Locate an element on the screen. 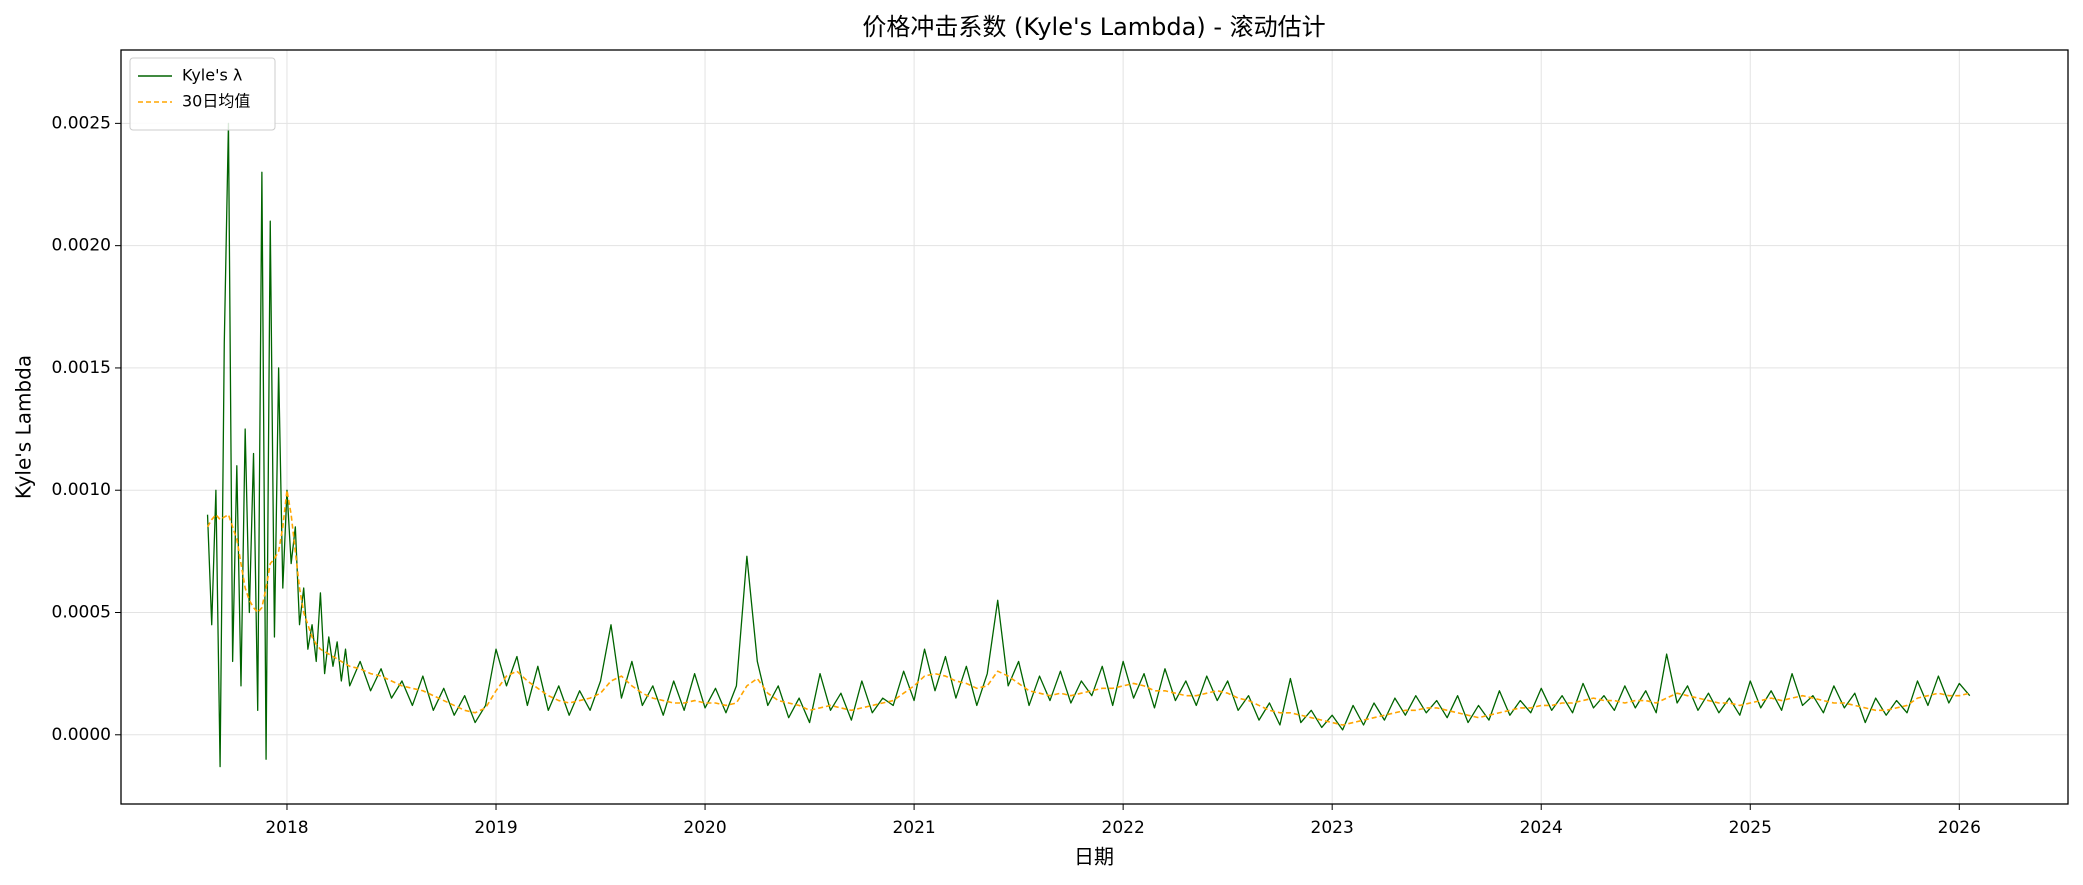 The width and height of the screenshot is (2083, 885). y-tick-label: 0.0025 is located at coordinates (81, 123).